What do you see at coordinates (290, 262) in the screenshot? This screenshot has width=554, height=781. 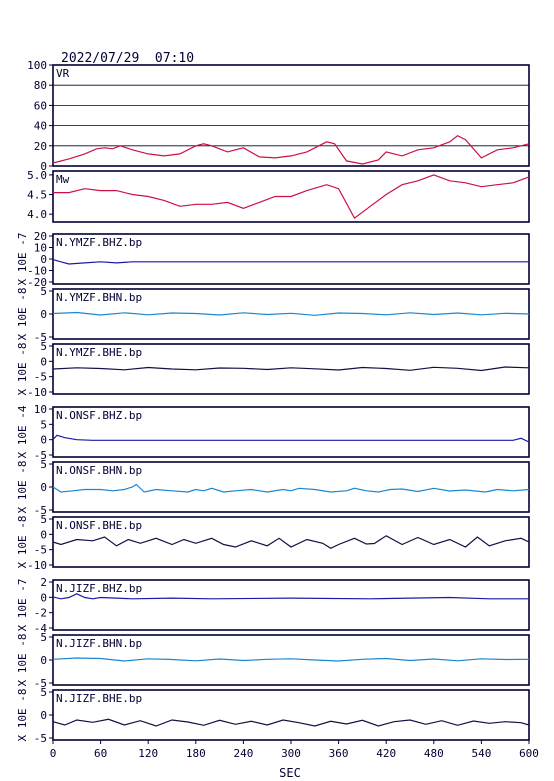 I see `series-line-ymzf-bhz` at bounding box center [290, 262].